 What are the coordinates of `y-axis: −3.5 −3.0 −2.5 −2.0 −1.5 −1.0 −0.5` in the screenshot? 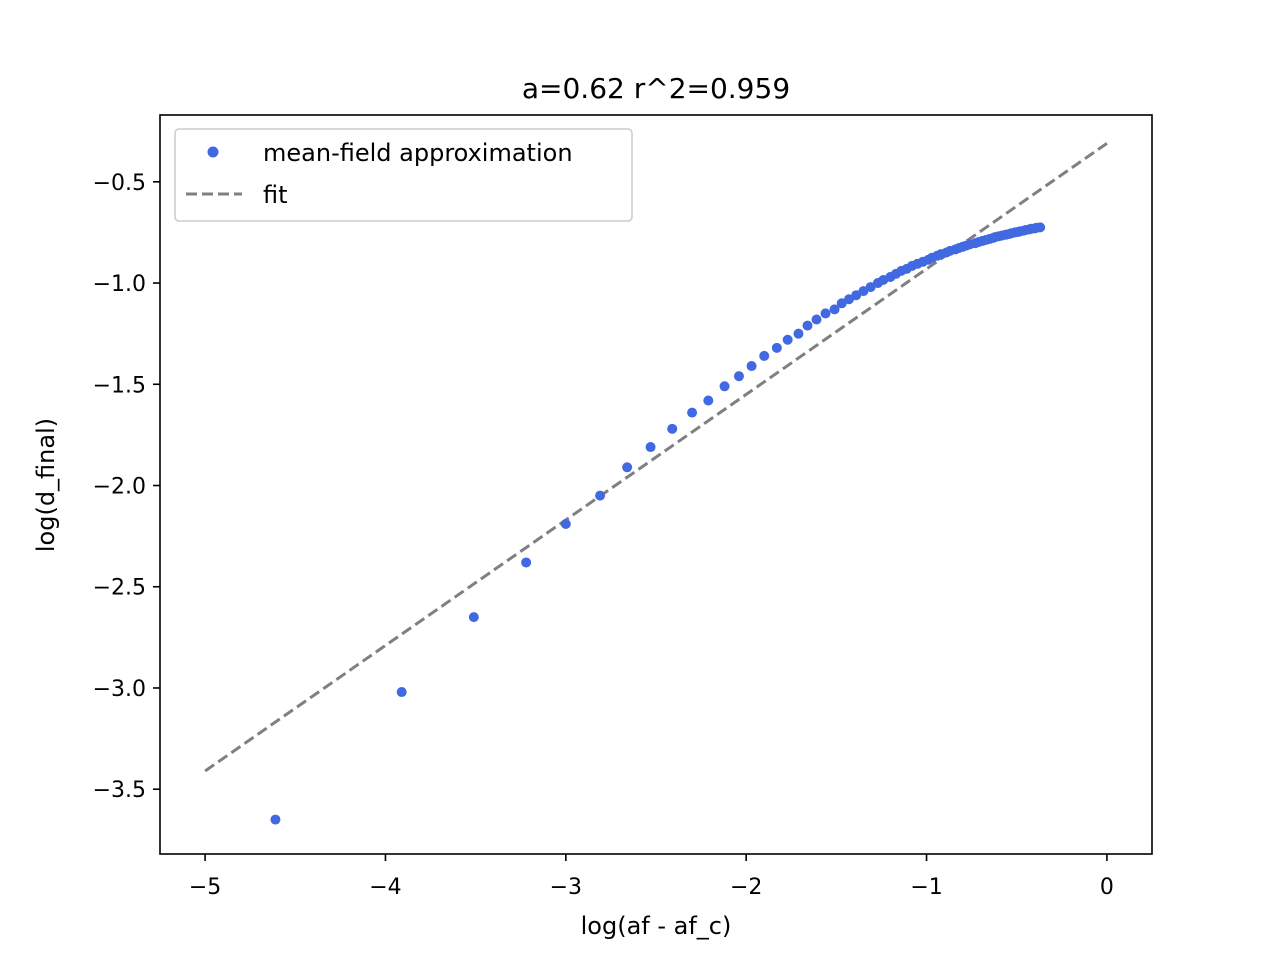 It's located at (126, 487).